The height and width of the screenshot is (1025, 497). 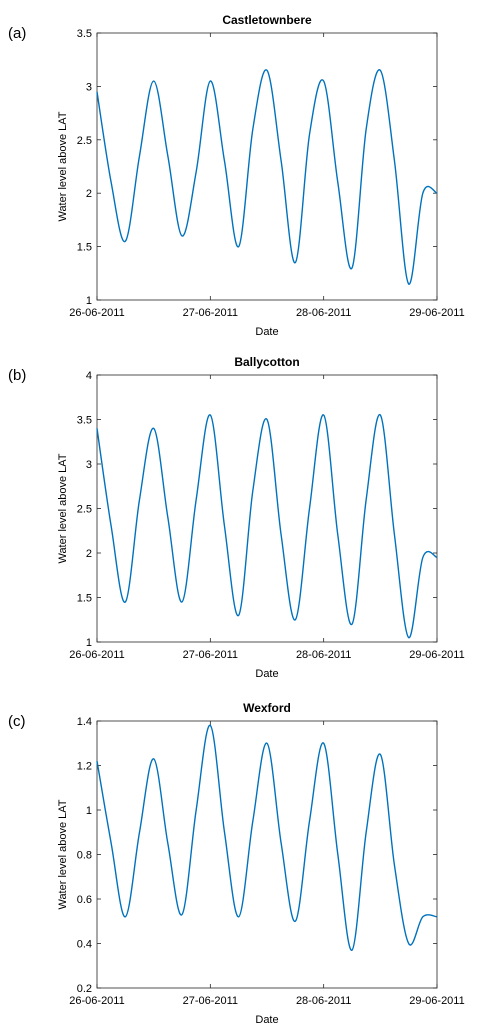 What do you see at coordinates (84, 989) in the screenshot?
I see `y-tick-label: 0.2` at bounding box center [84, 989].